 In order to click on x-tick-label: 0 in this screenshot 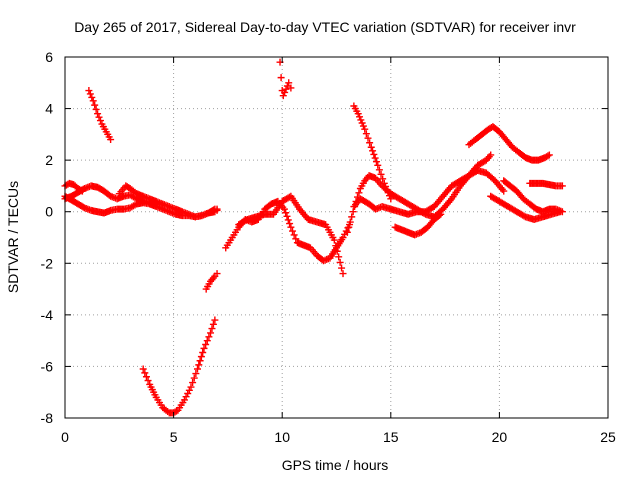, I will do `click(65, 437)`.